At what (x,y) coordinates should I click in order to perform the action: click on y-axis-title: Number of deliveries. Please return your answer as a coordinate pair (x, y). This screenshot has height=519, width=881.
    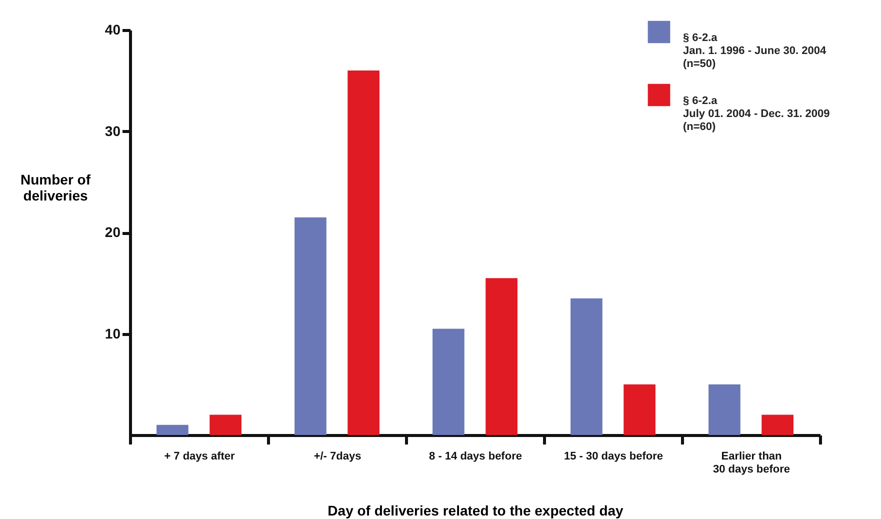
    Looking at the image, I should click on (55, 188).